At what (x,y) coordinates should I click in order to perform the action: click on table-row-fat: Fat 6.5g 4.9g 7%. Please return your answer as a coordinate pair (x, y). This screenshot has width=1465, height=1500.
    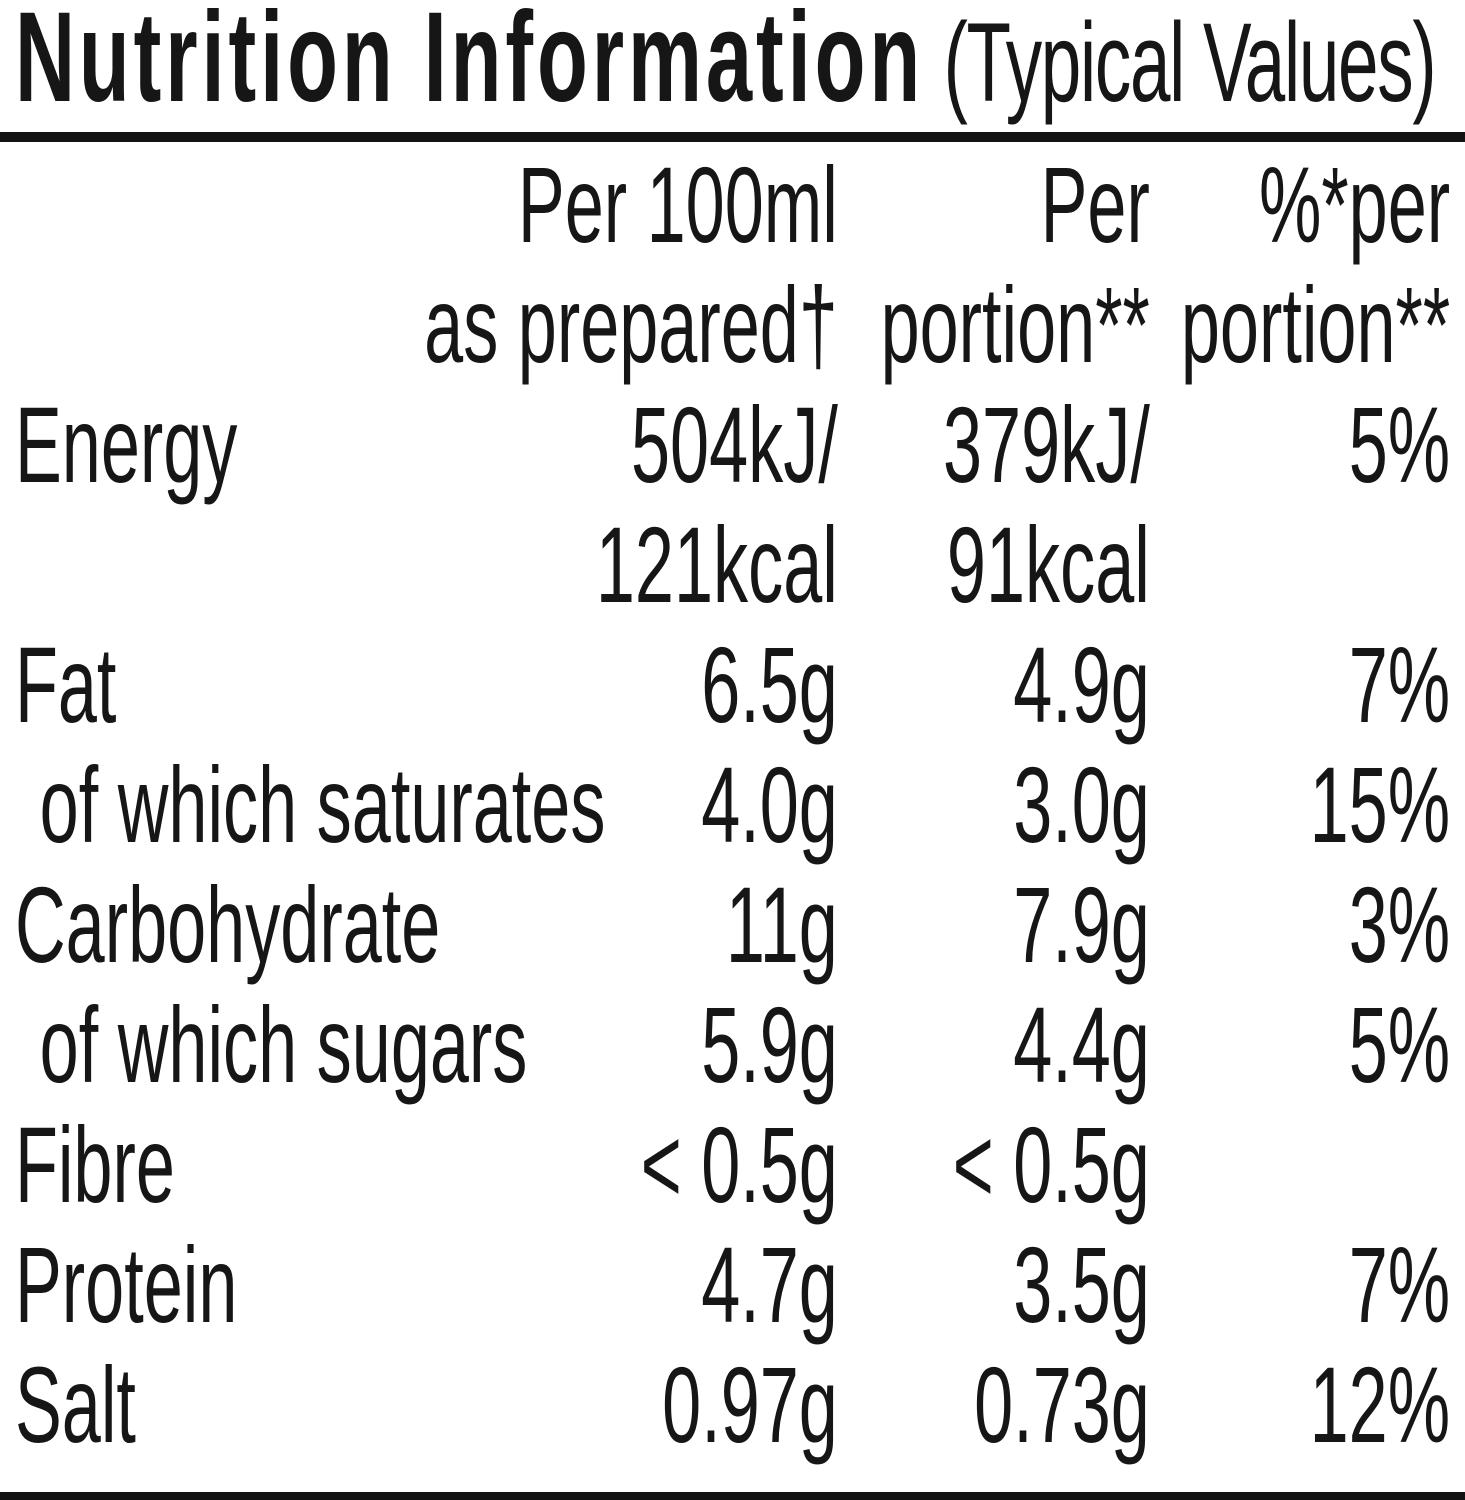
    Looking at the image, I should click on (732, 685).